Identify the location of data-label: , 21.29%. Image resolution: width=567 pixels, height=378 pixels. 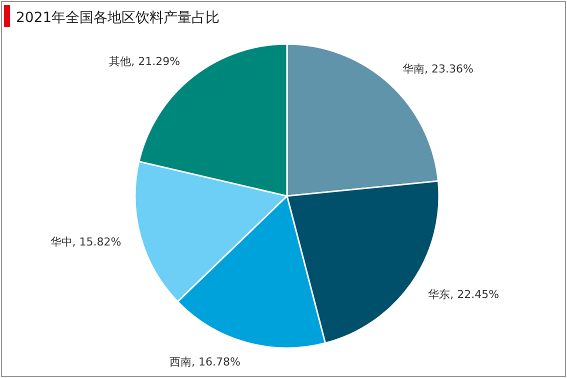
(155, 61).